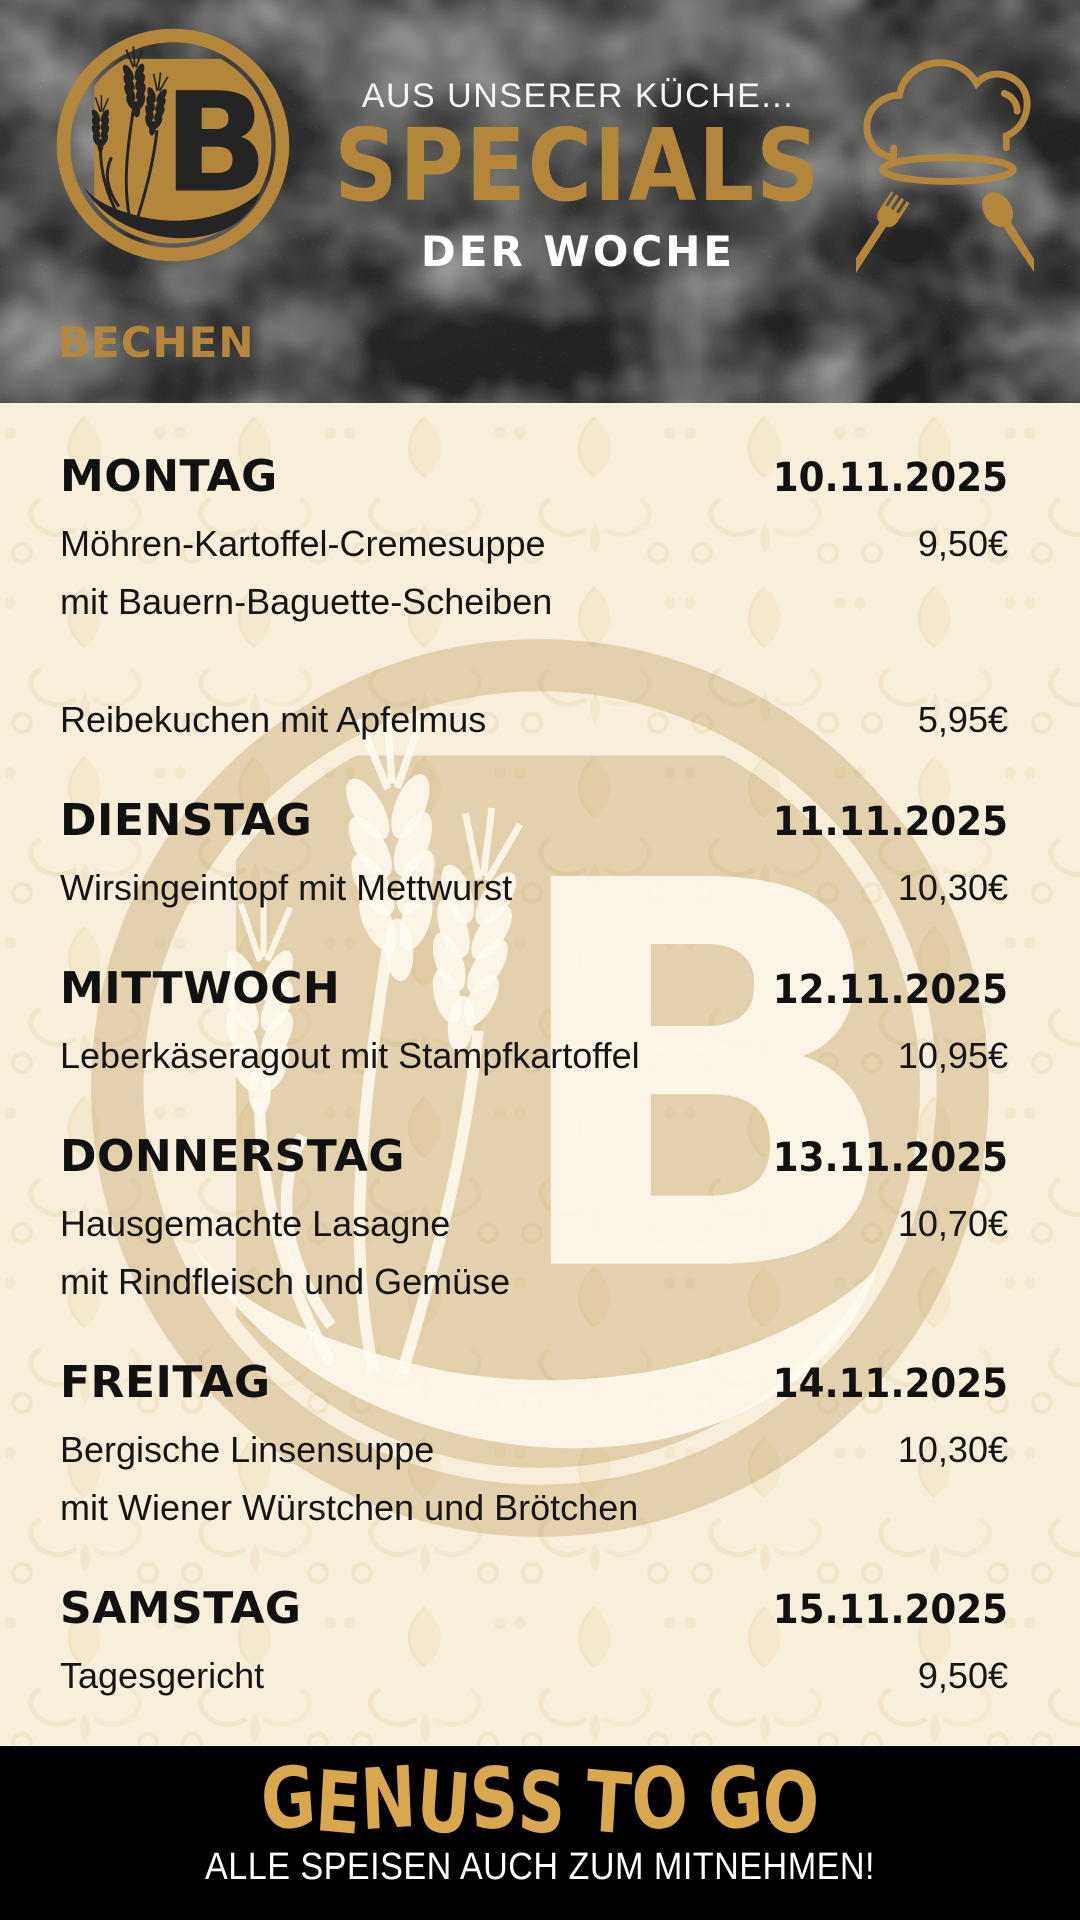 Image resolution: width=1080 pixels, height=1920 pixels. Describe the element at coordinates (952, 1223) in the screenshot. I see `dish-price: 10,70€` at that location.